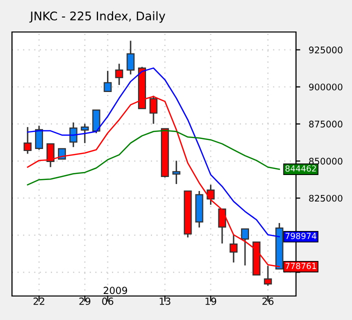 Image resolution: width=352 pixels, height=320 pixels. What do you see at coordinates (325, 87) in the screenshot?
I see `y-tick-label: 900000` at bounding box center [325, 87].